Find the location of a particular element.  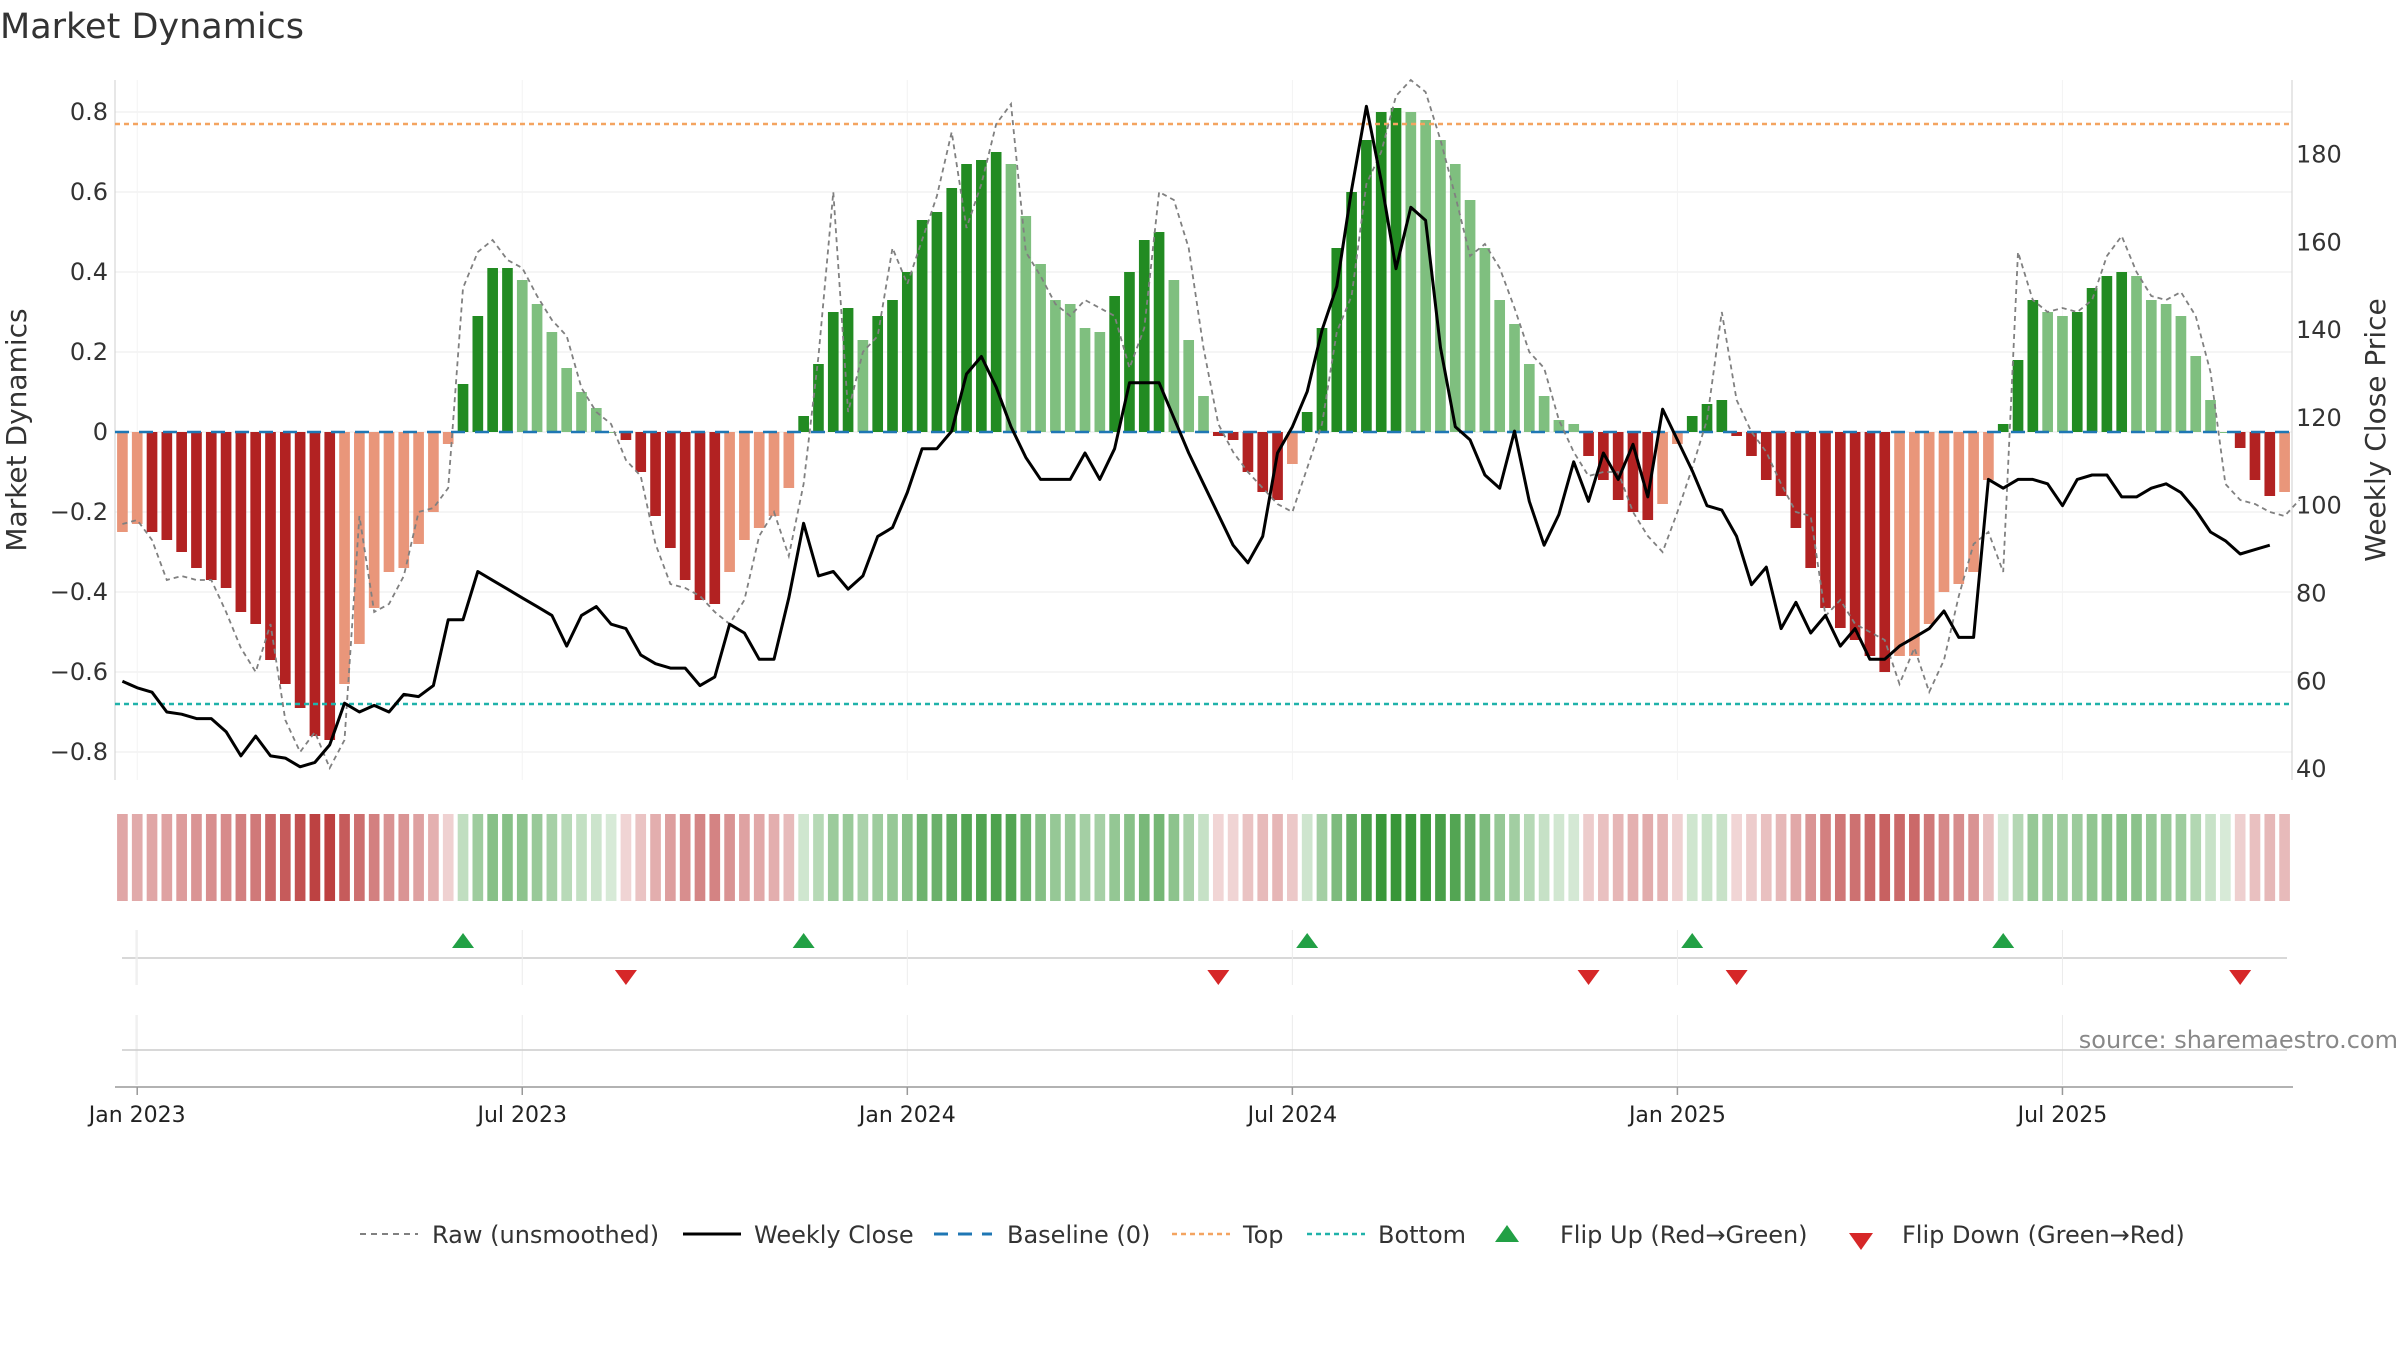

date-tick-label: Jan 2023 is located at coordinates (136, 1115).